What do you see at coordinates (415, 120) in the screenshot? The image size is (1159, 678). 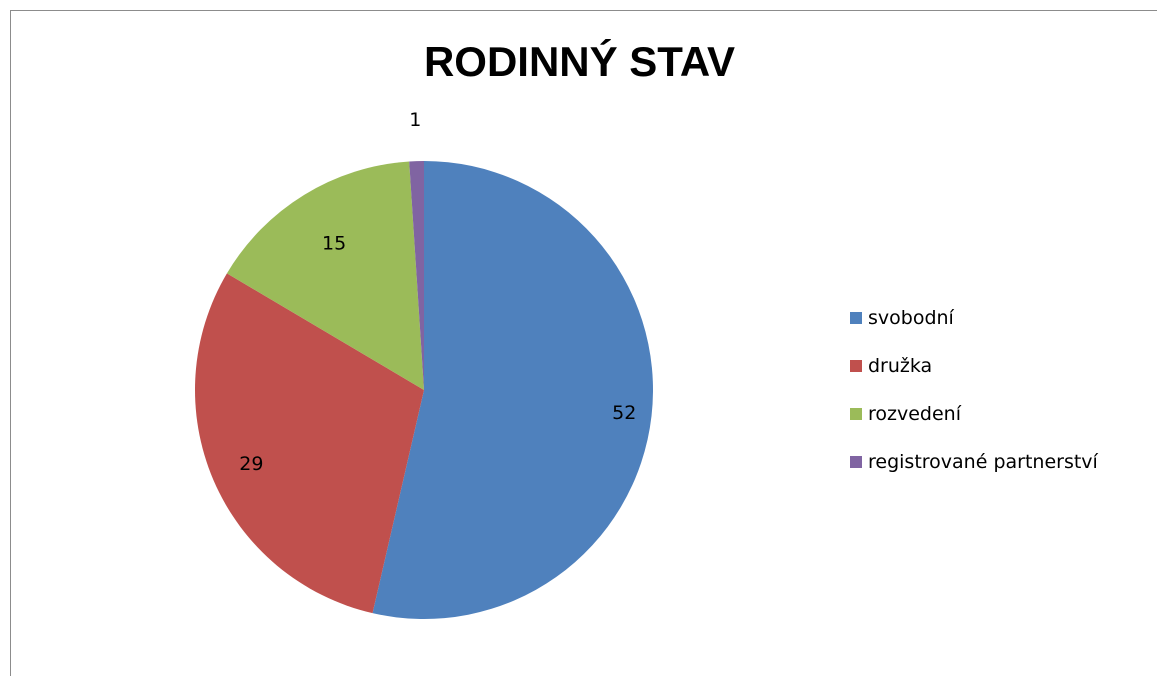 I see `data-label-4: 1` at bounding box center [415, 120].